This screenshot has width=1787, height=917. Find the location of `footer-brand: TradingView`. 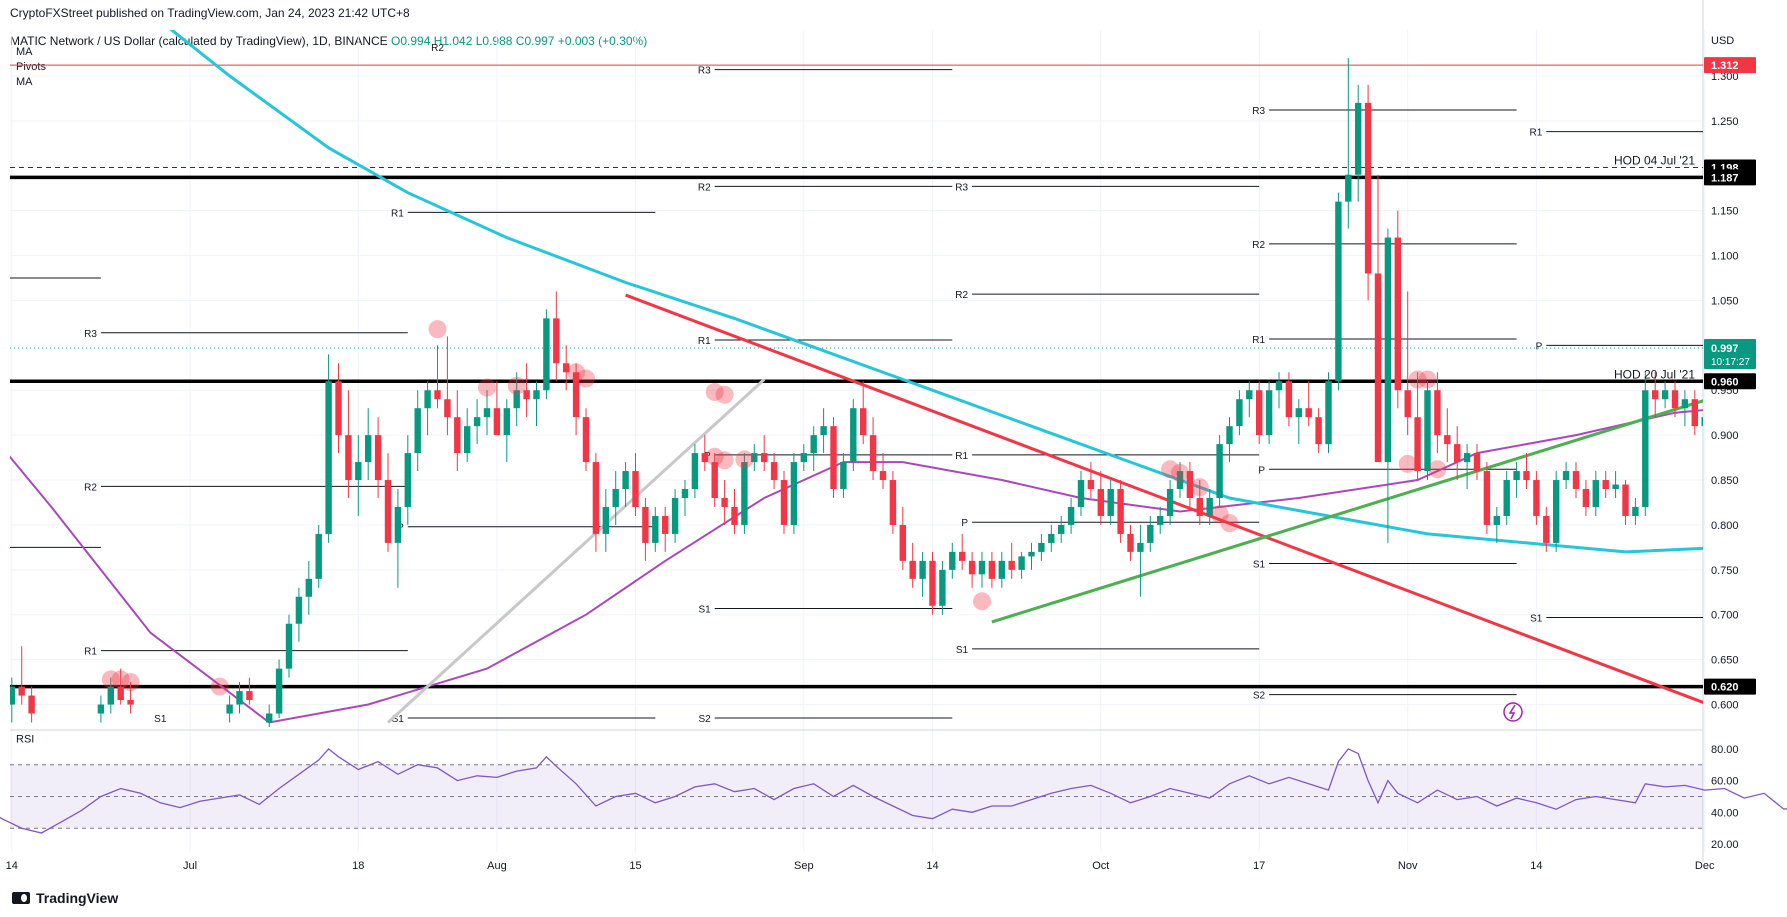

footer-brand: TradingView is located at coordinates (65, 898).